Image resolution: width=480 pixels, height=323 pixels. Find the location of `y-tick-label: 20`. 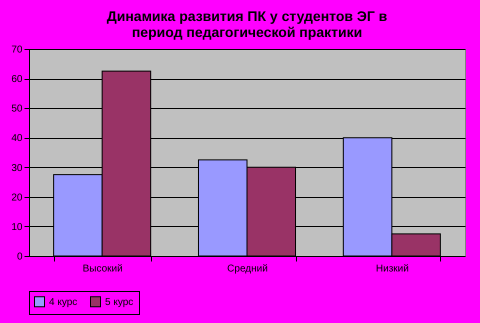

y-tick-label: 20 is located at coordinates (17, 198).